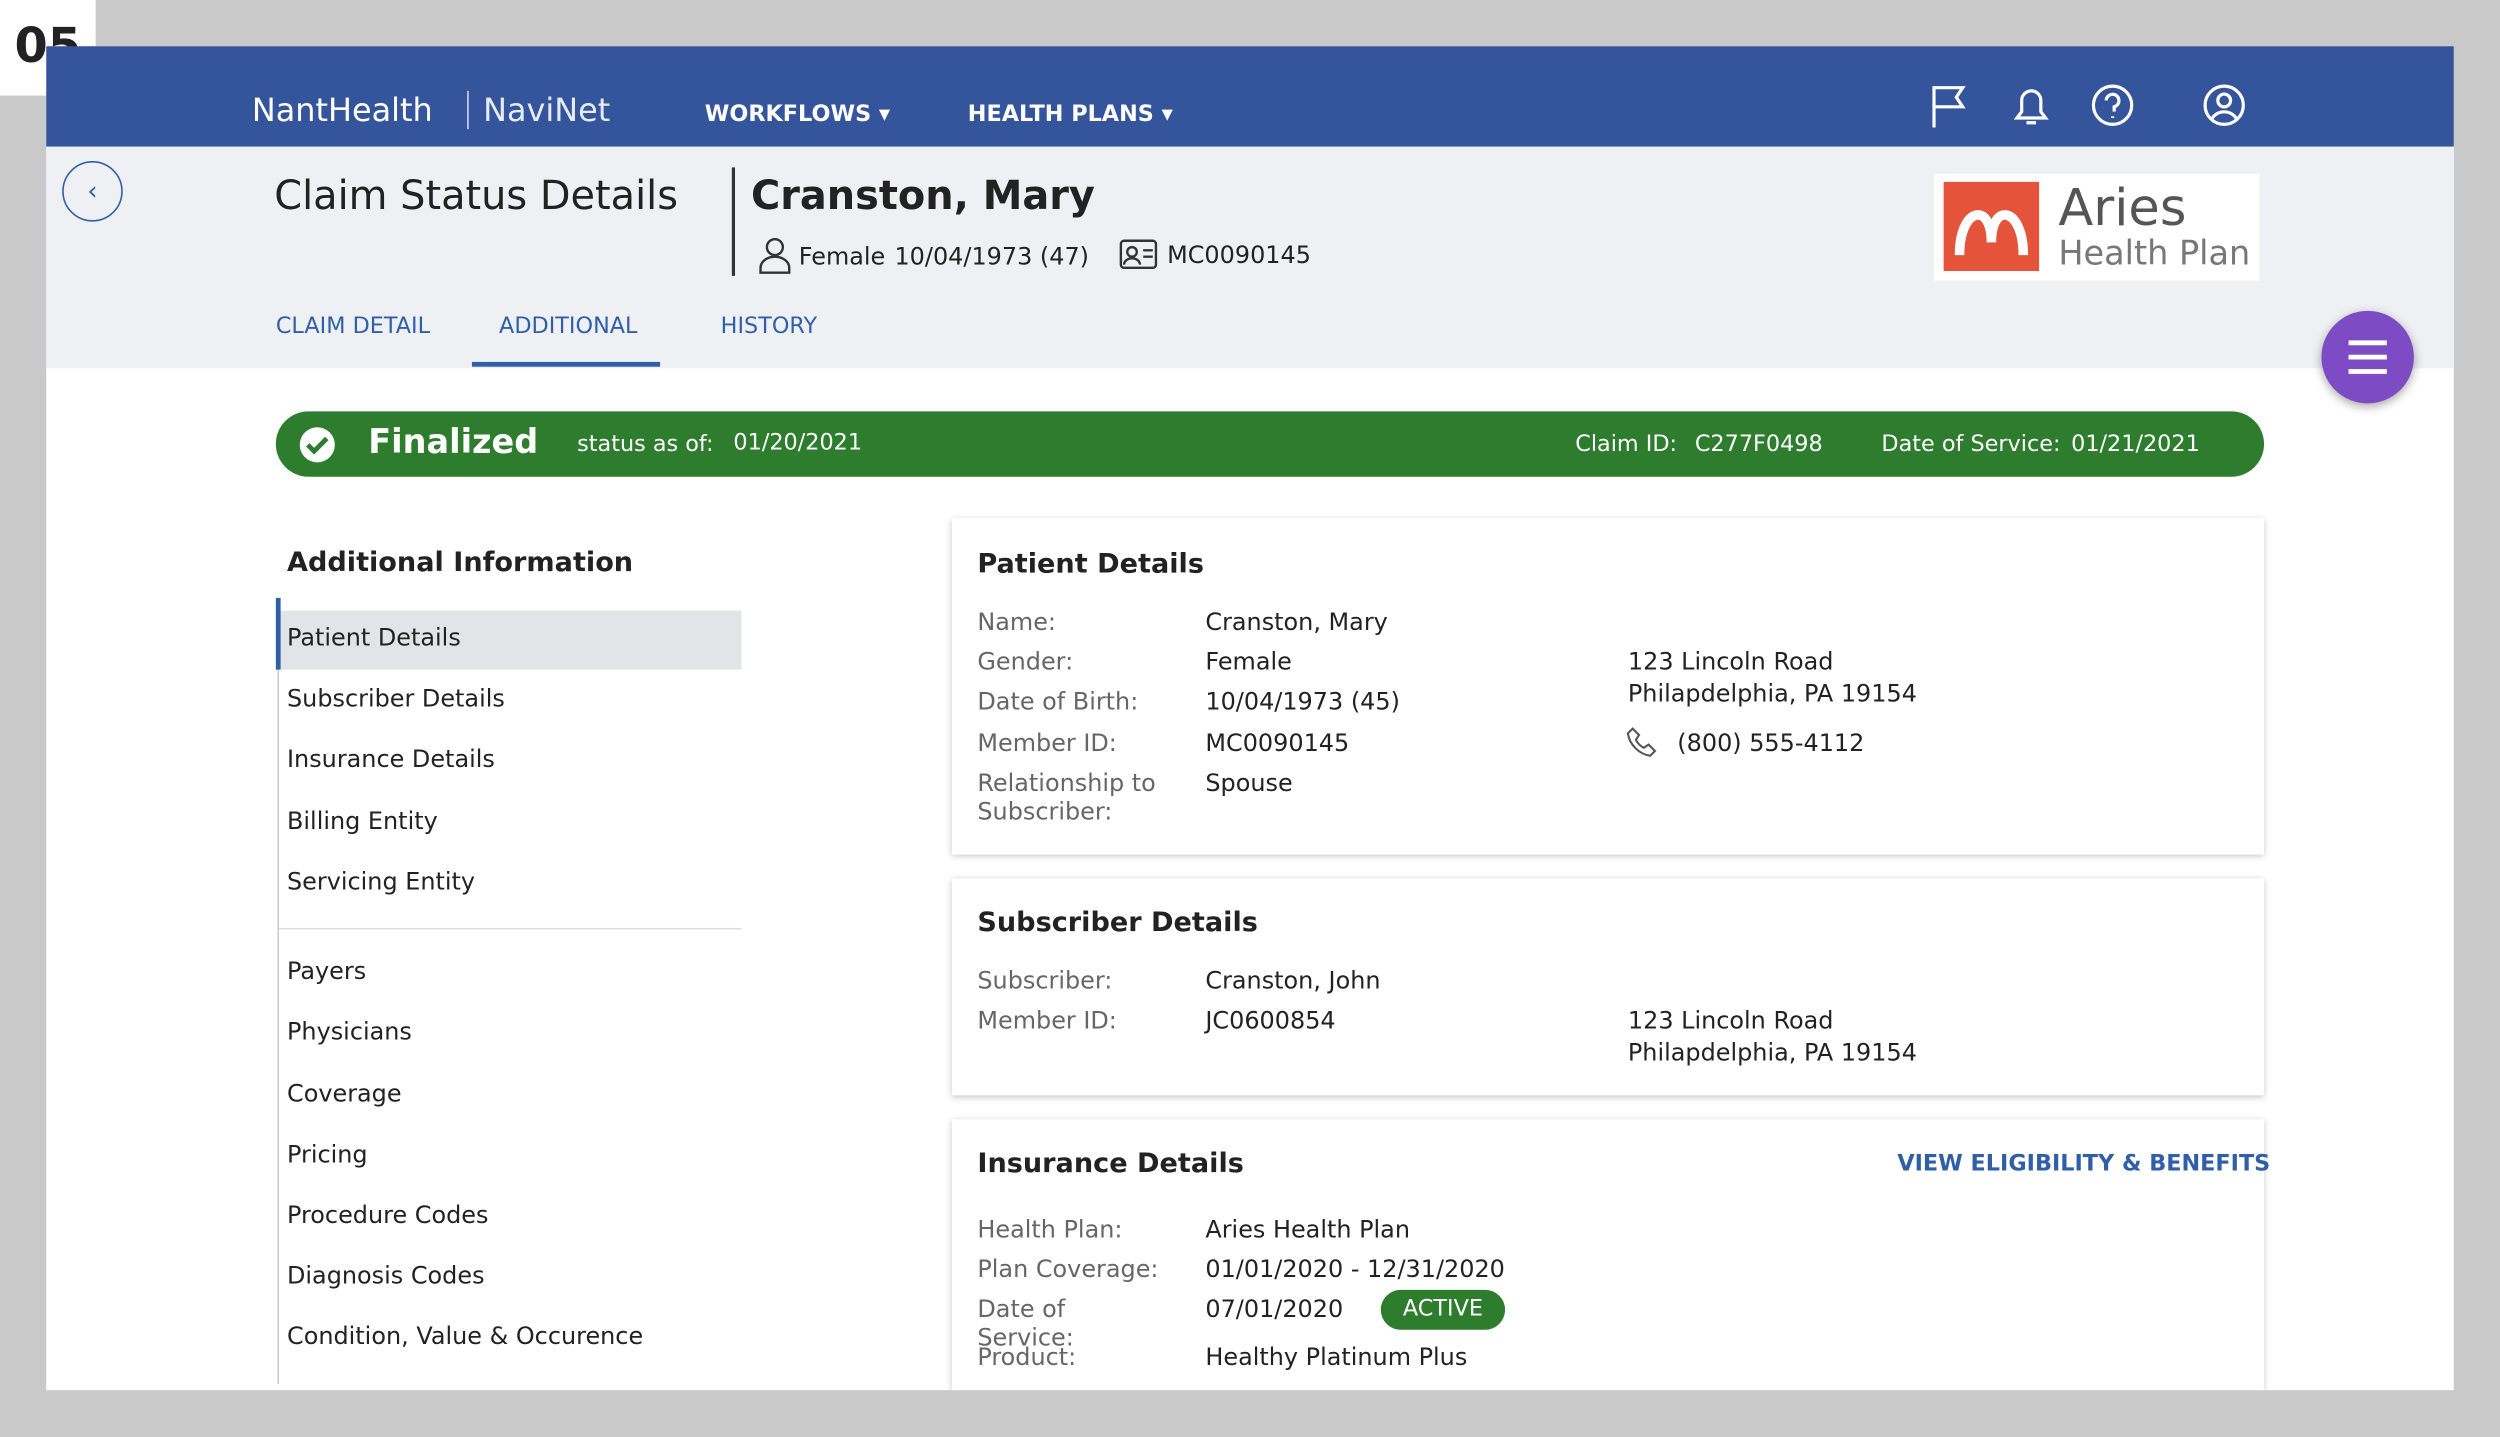 Image resolution: width=2500 pixels, height=1437 pixels. Describe the element at coordinates (1277, 743) in the screenshot. I see `field-value: MC0090145` at that location.